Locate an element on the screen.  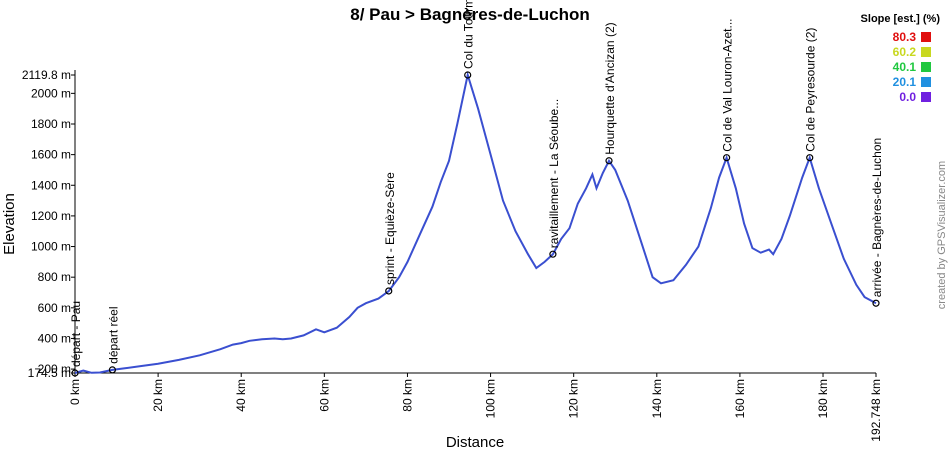
y-tick-label: 800 m is located at coordinates (54, 277).